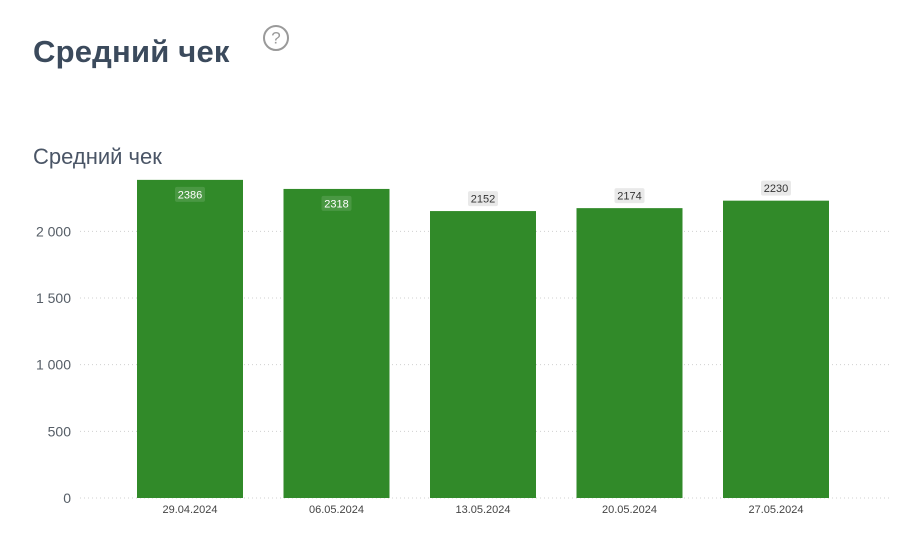 The width and height of the screenshot is (920, 546). Describe the element at coordinates (60, 431) in the screenshot. I see `y-tick-label: 500` at that location.